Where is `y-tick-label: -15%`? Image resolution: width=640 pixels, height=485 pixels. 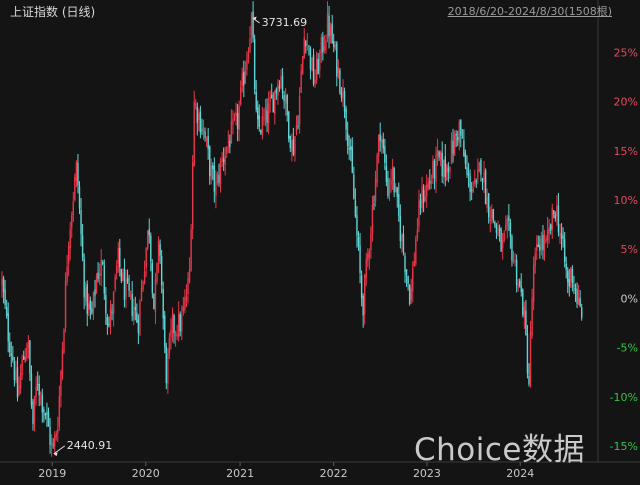
y-tick-label: -15% is located at coordinates (624, 446).